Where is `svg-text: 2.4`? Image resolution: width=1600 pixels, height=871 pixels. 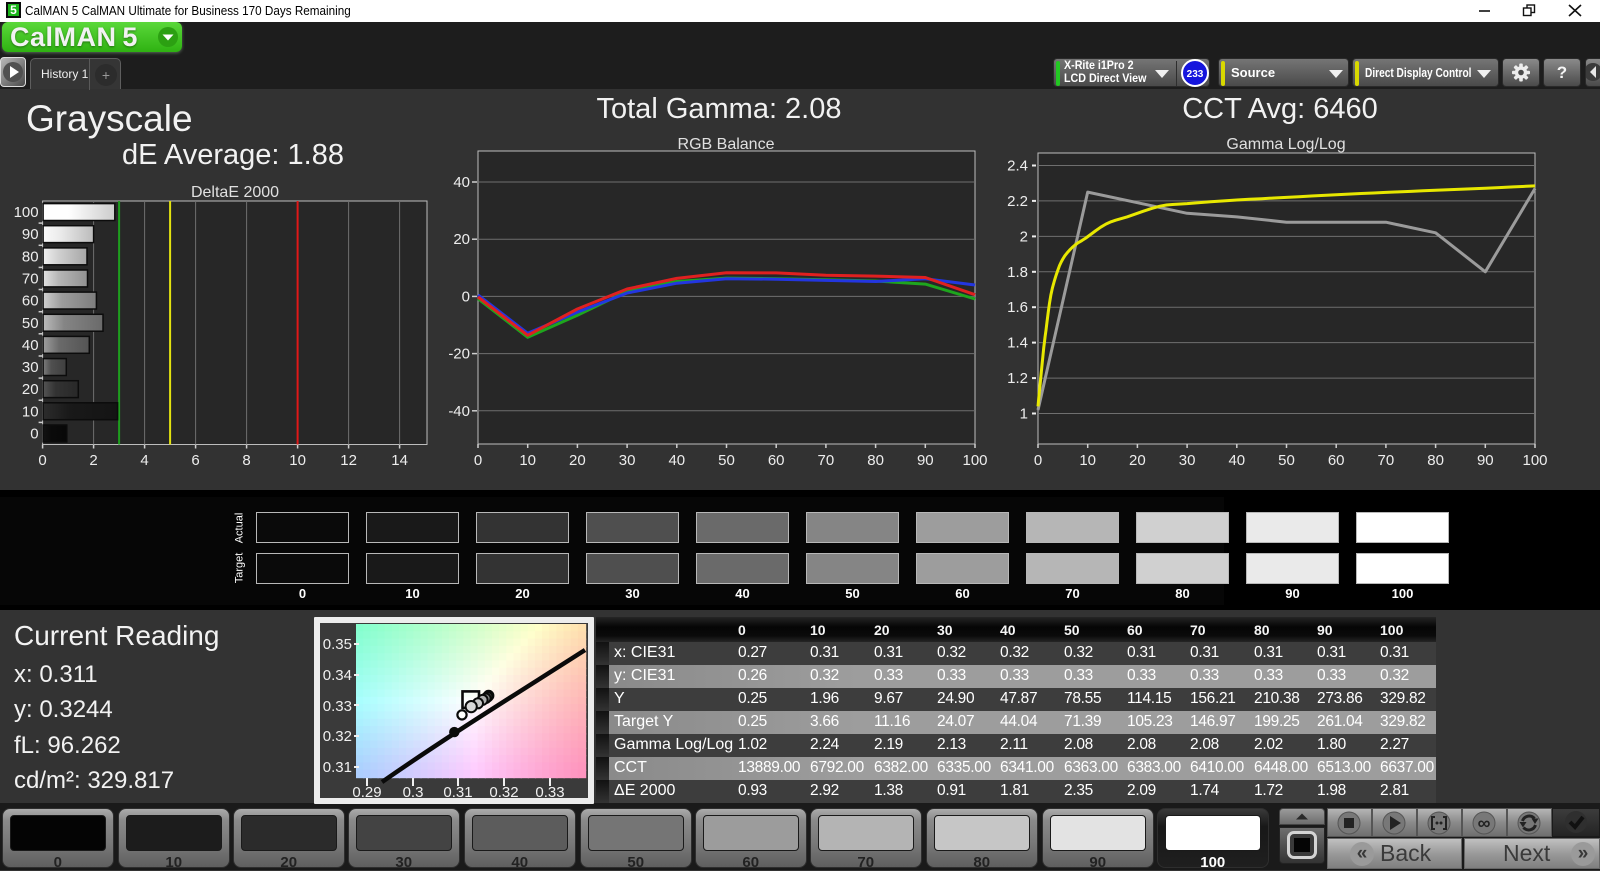
svg-text: 2.4 is located at coordinates (1017, 166).